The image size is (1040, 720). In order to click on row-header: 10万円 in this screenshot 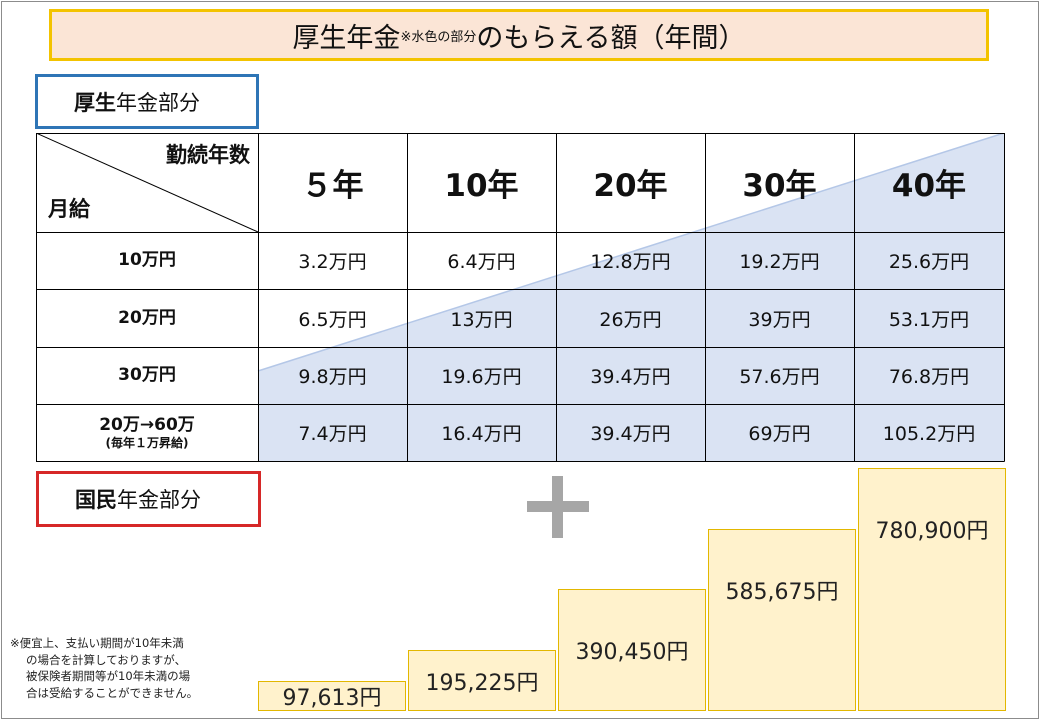, I will do `click(147, 260)`.